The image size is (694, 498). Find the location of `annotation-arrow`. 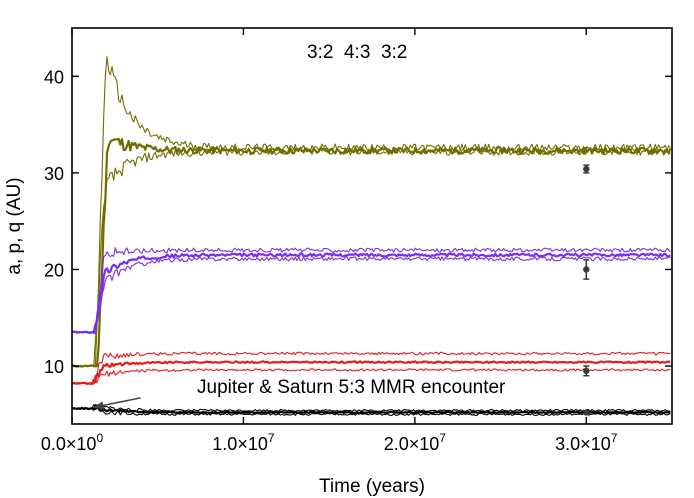

annotation-arrow is located at coordinates (122, 402).